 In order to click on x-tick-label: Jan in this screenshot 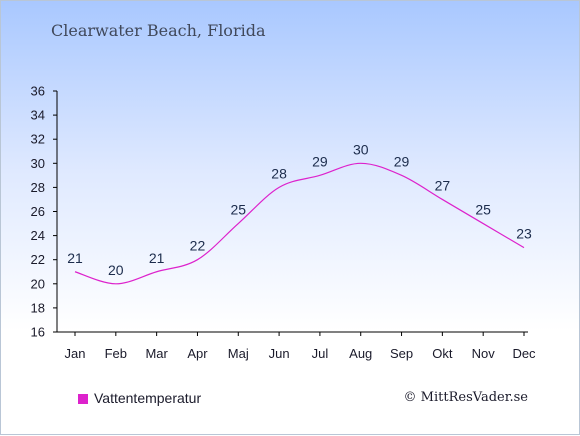, I will do `click(75, 353)`.